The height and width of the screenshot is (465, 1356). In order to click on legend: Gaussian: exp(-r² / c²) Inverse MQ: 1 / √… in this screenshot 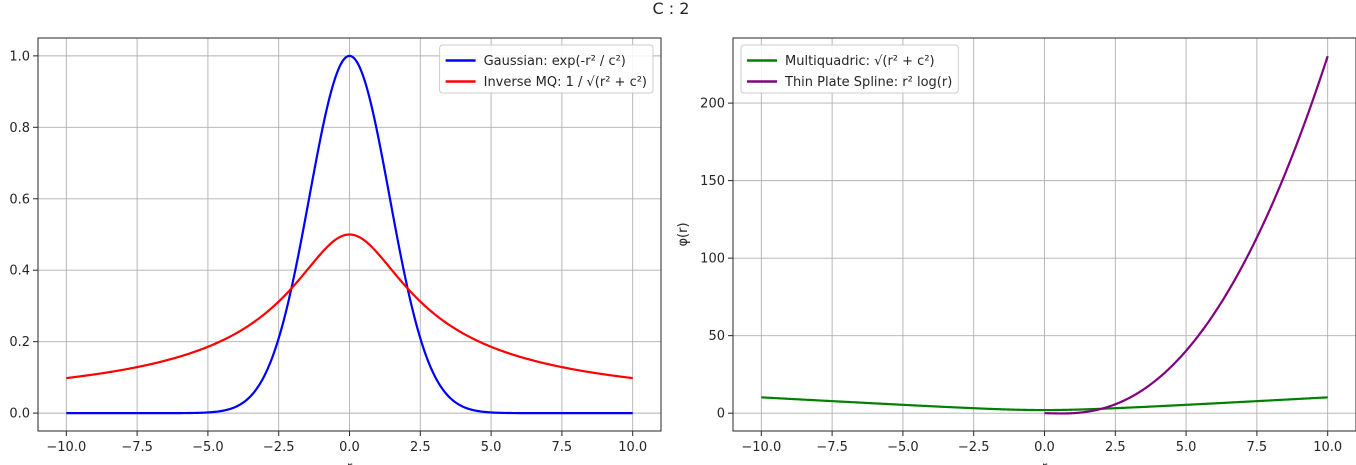, I will do `click(546, 69)`.